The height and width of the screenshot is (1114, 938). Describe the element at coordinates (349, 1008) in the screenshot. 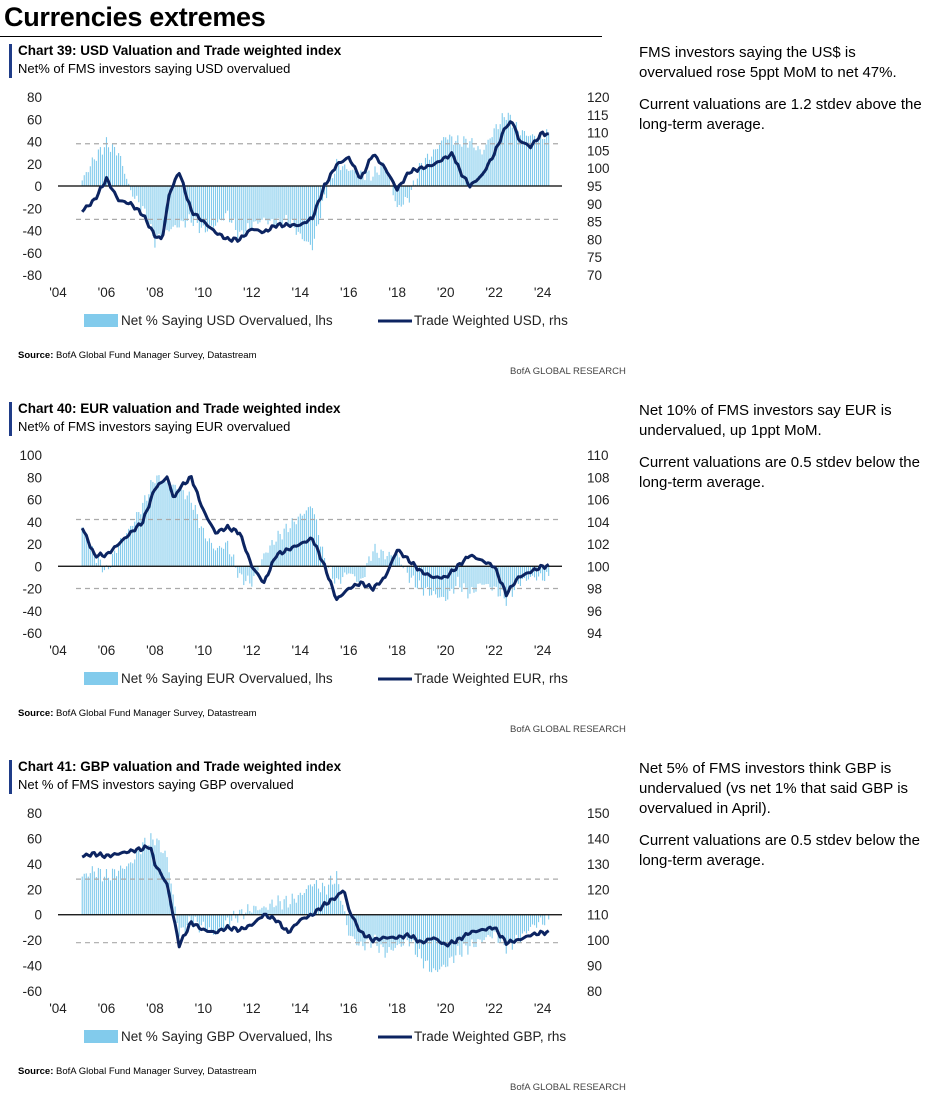

I see `x-tick-label: '16` at that location.